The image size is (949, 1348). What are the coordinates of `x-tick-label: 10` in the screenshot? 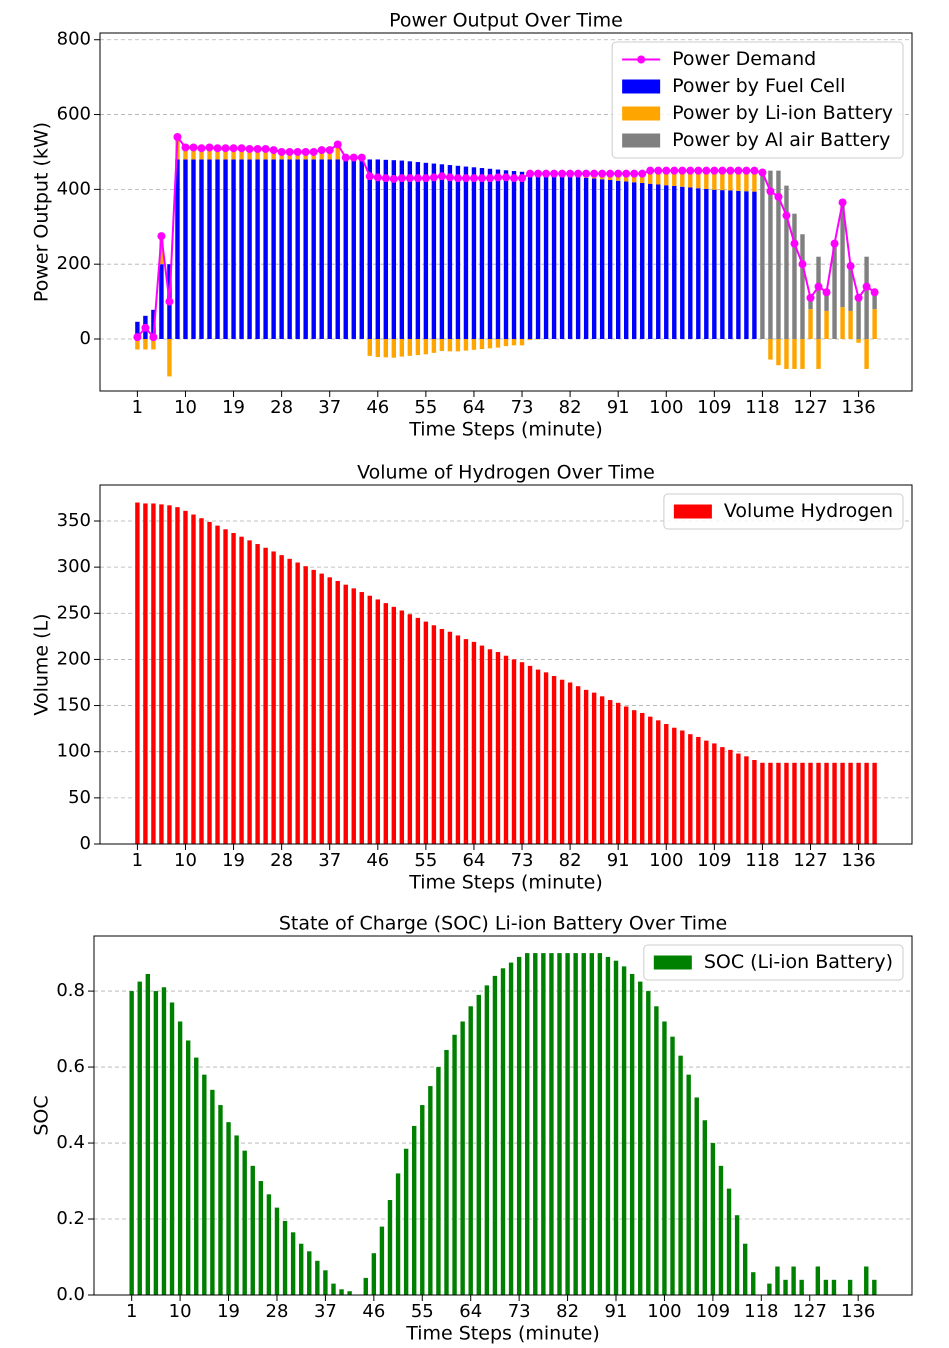 It's located at (185, 860).